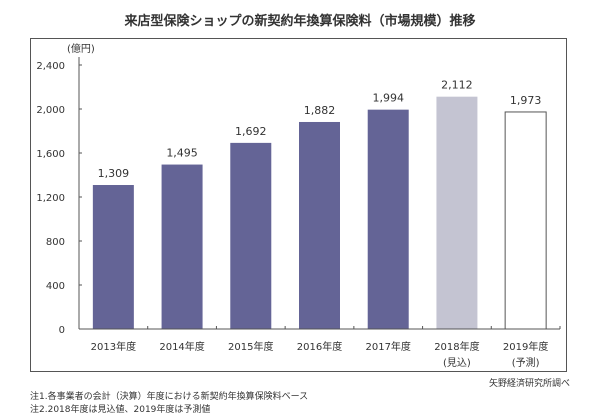 The width and height of the screenshot is (600, 420). Describe the element at coordinates (319, 346) in the screenshot. I see `x-tick-label: 2016年度` at that location.